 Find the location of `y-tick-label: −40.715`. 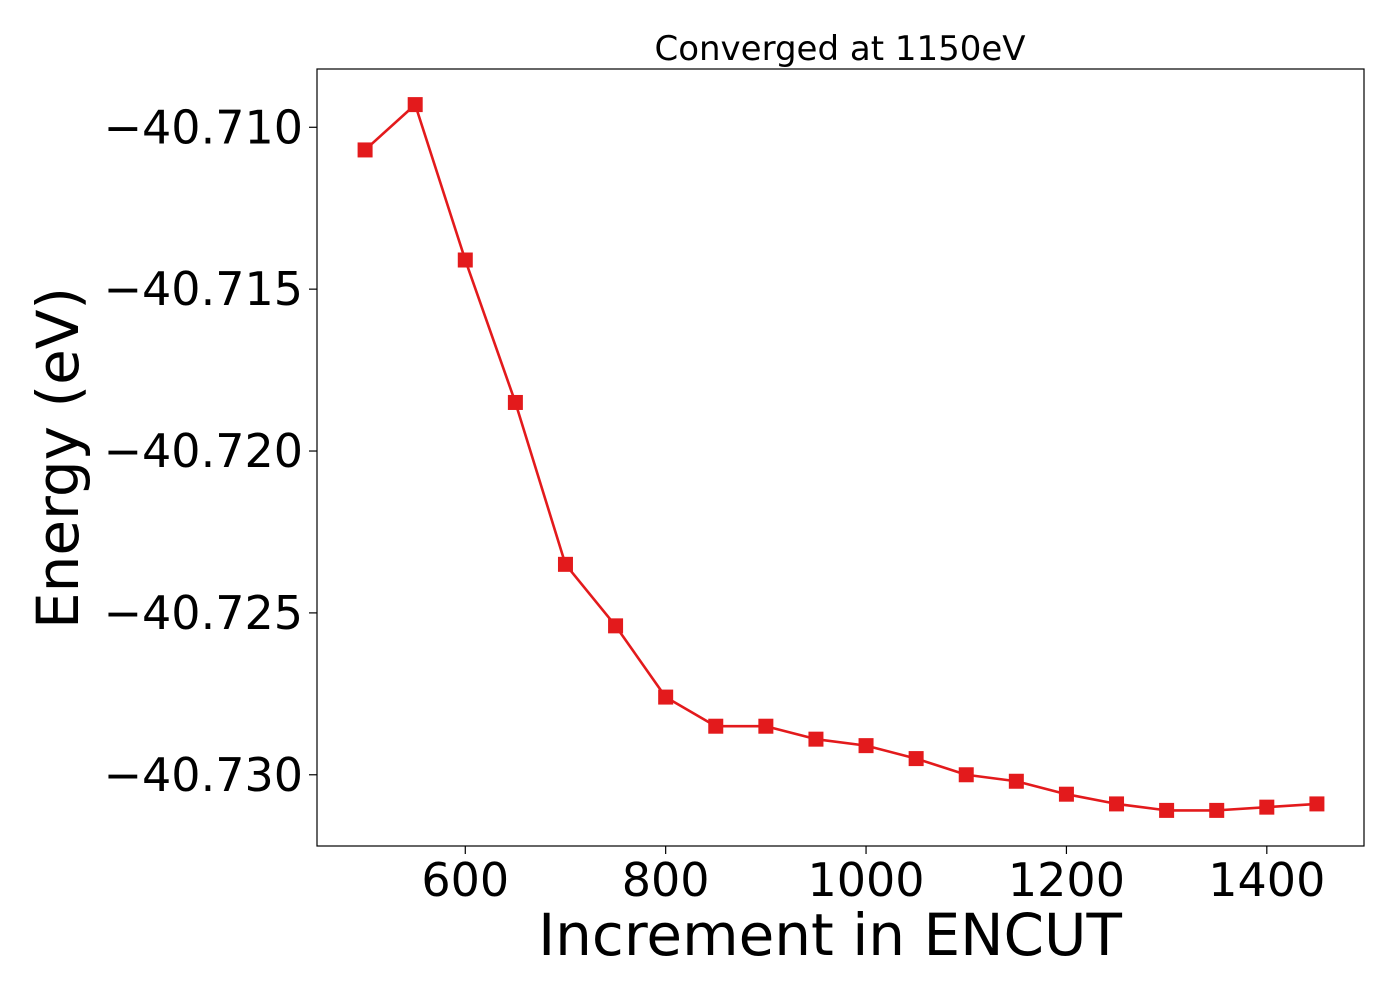

y-tick-label: −40.715 is located at coordinates (204, 289).